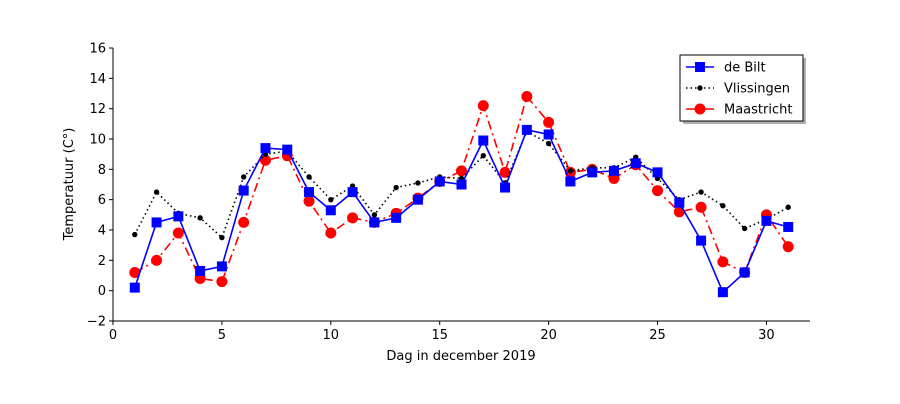 The image size is (900, 404). What do you see at coordinates (439, 335) in the screenshot?
I see `x-tick-label: 15` at bounding box center [439, 335].